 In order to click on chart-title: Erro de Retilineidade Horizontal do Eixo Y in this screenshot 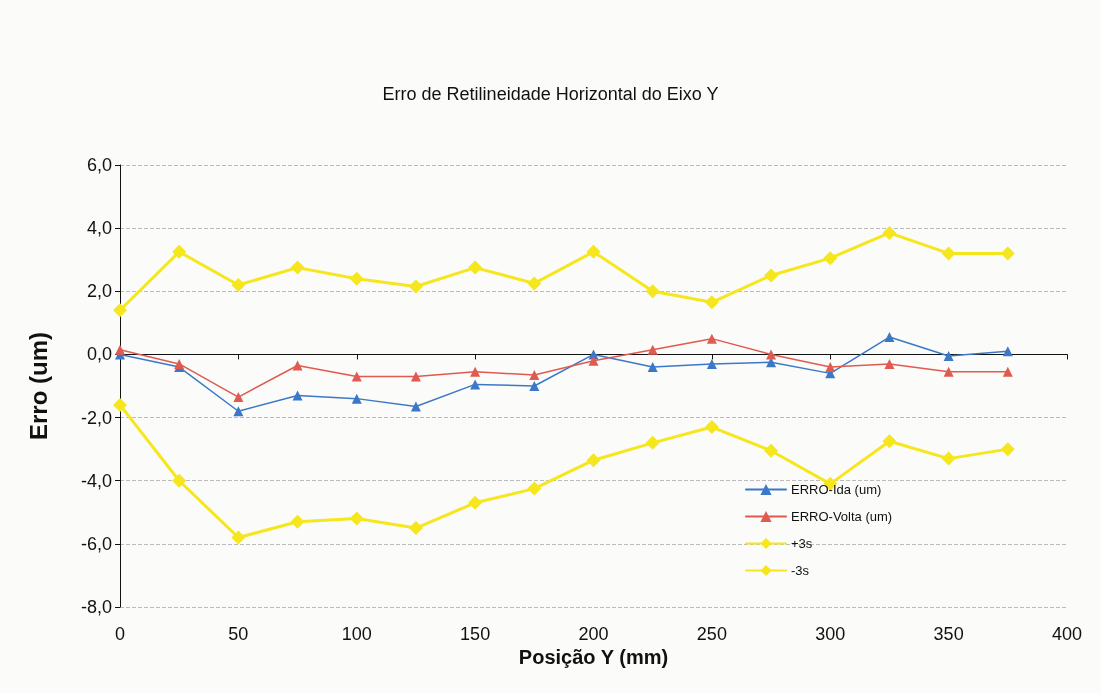, I will do `click(550, 94)`.